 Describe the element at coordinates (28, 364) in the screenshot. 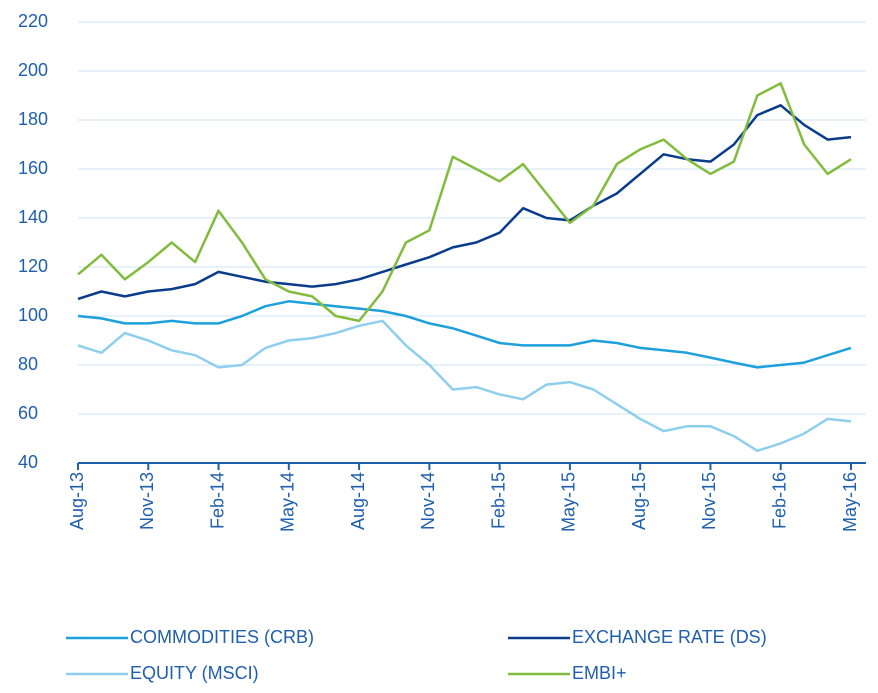

I see `y-tick-label: 80` at that location.